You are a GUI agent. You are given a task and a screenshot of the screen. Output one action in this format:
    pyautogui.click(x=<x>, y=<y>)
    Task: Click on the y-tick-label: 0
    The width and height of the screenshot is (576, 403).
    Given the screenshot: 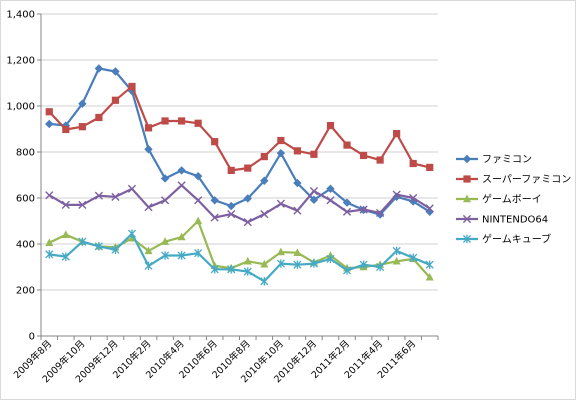 What is the action you would take?
    pyautogui.click(x=32, y=337)
    